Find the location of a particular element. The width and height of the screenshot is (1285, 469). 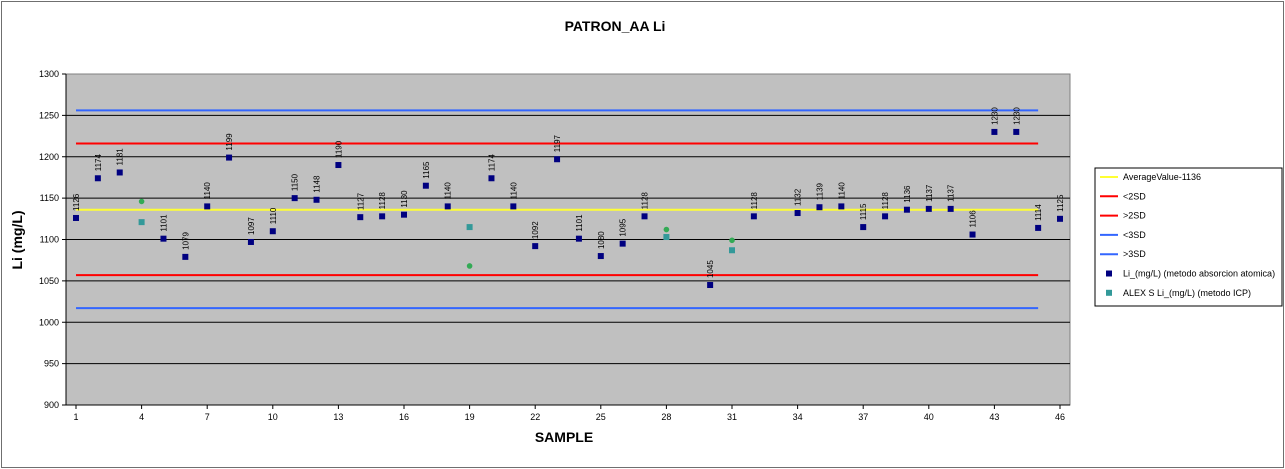

y-tick-label: 1100 is located at coordinates (49, 240).